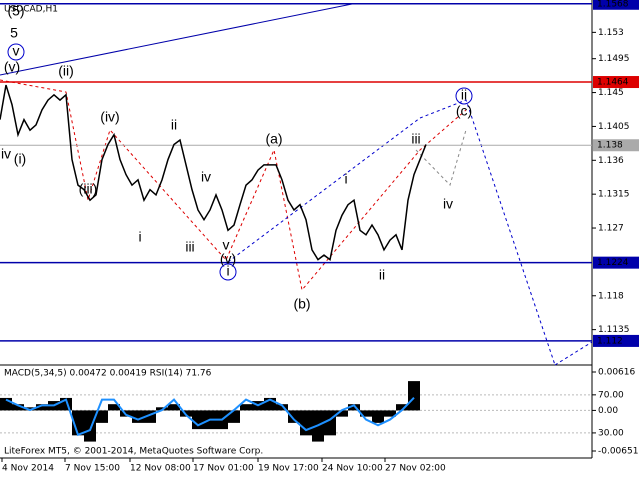 Image resolution: width=640 pixels, height=480 pixels. What do you see at coordinates (614, 330) in the screenshot?
I see `y-tick-label: 1.1135` at bounding box center [614, 330].